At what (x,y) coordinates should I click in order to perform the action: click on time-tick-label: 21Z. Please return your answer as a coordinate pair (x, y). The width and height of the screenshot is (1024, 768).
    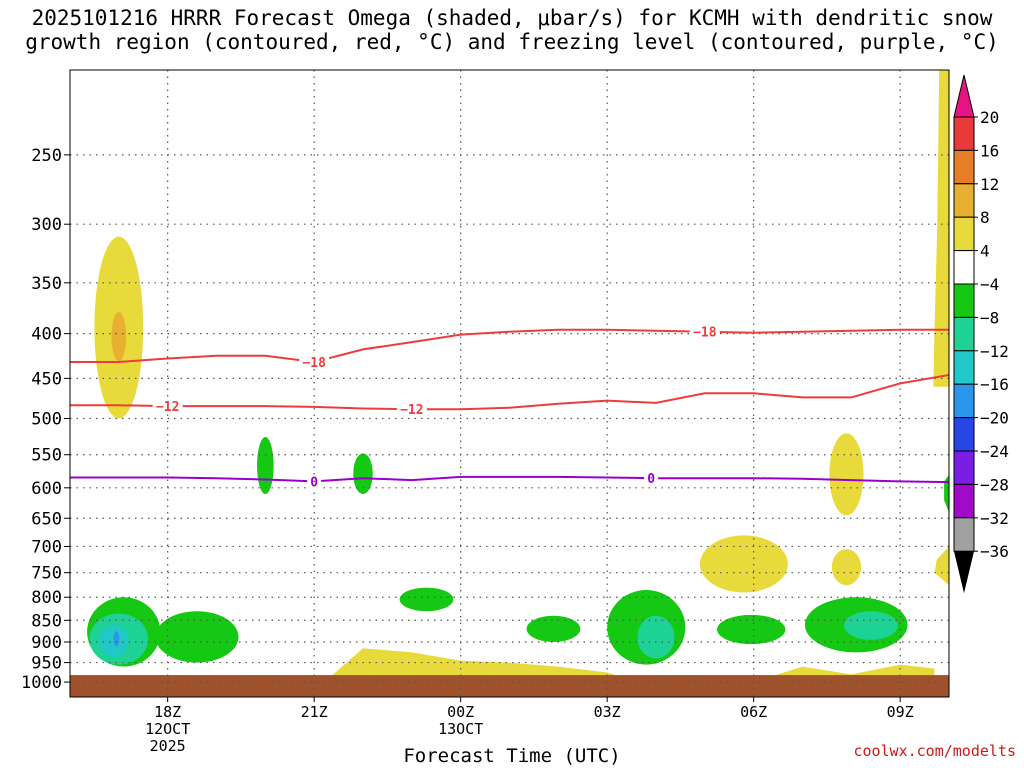
    Looking at the image, I should click on (314, 712).